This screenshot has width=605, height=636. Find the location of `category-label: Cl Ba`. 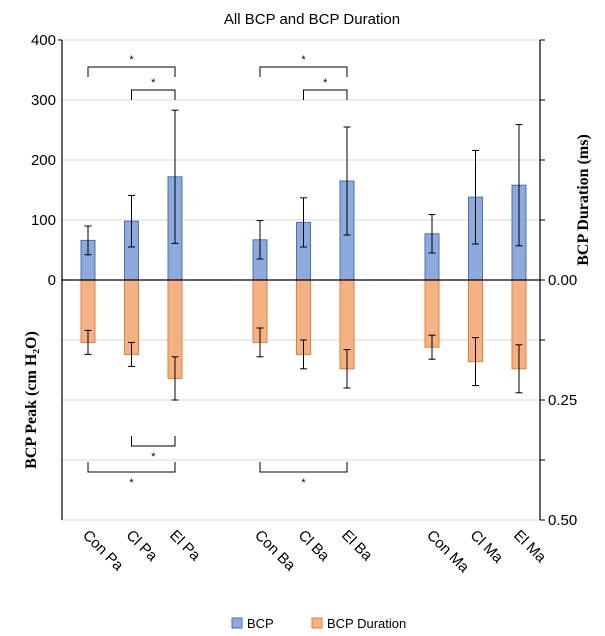

category-label: Cl Ba is located at coordinates (314, 546).